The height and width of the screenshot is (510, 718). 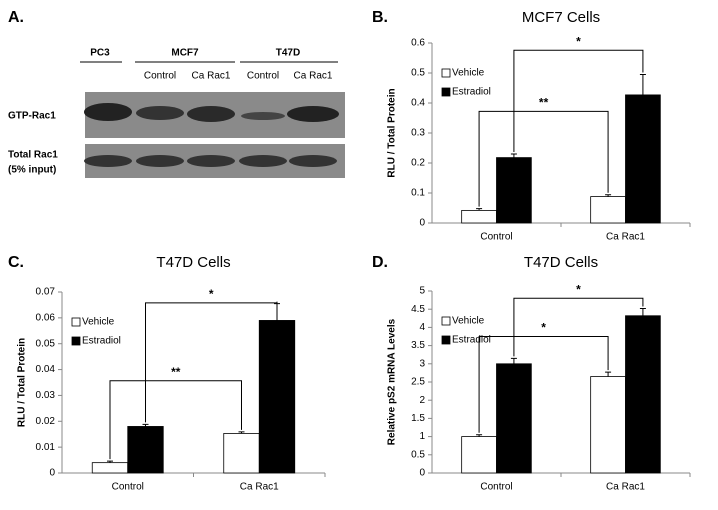 What do you see at coordinates (422, 327) in the screenshot?
I see `y-tick-label: 4` at bounding box center [422, 327].